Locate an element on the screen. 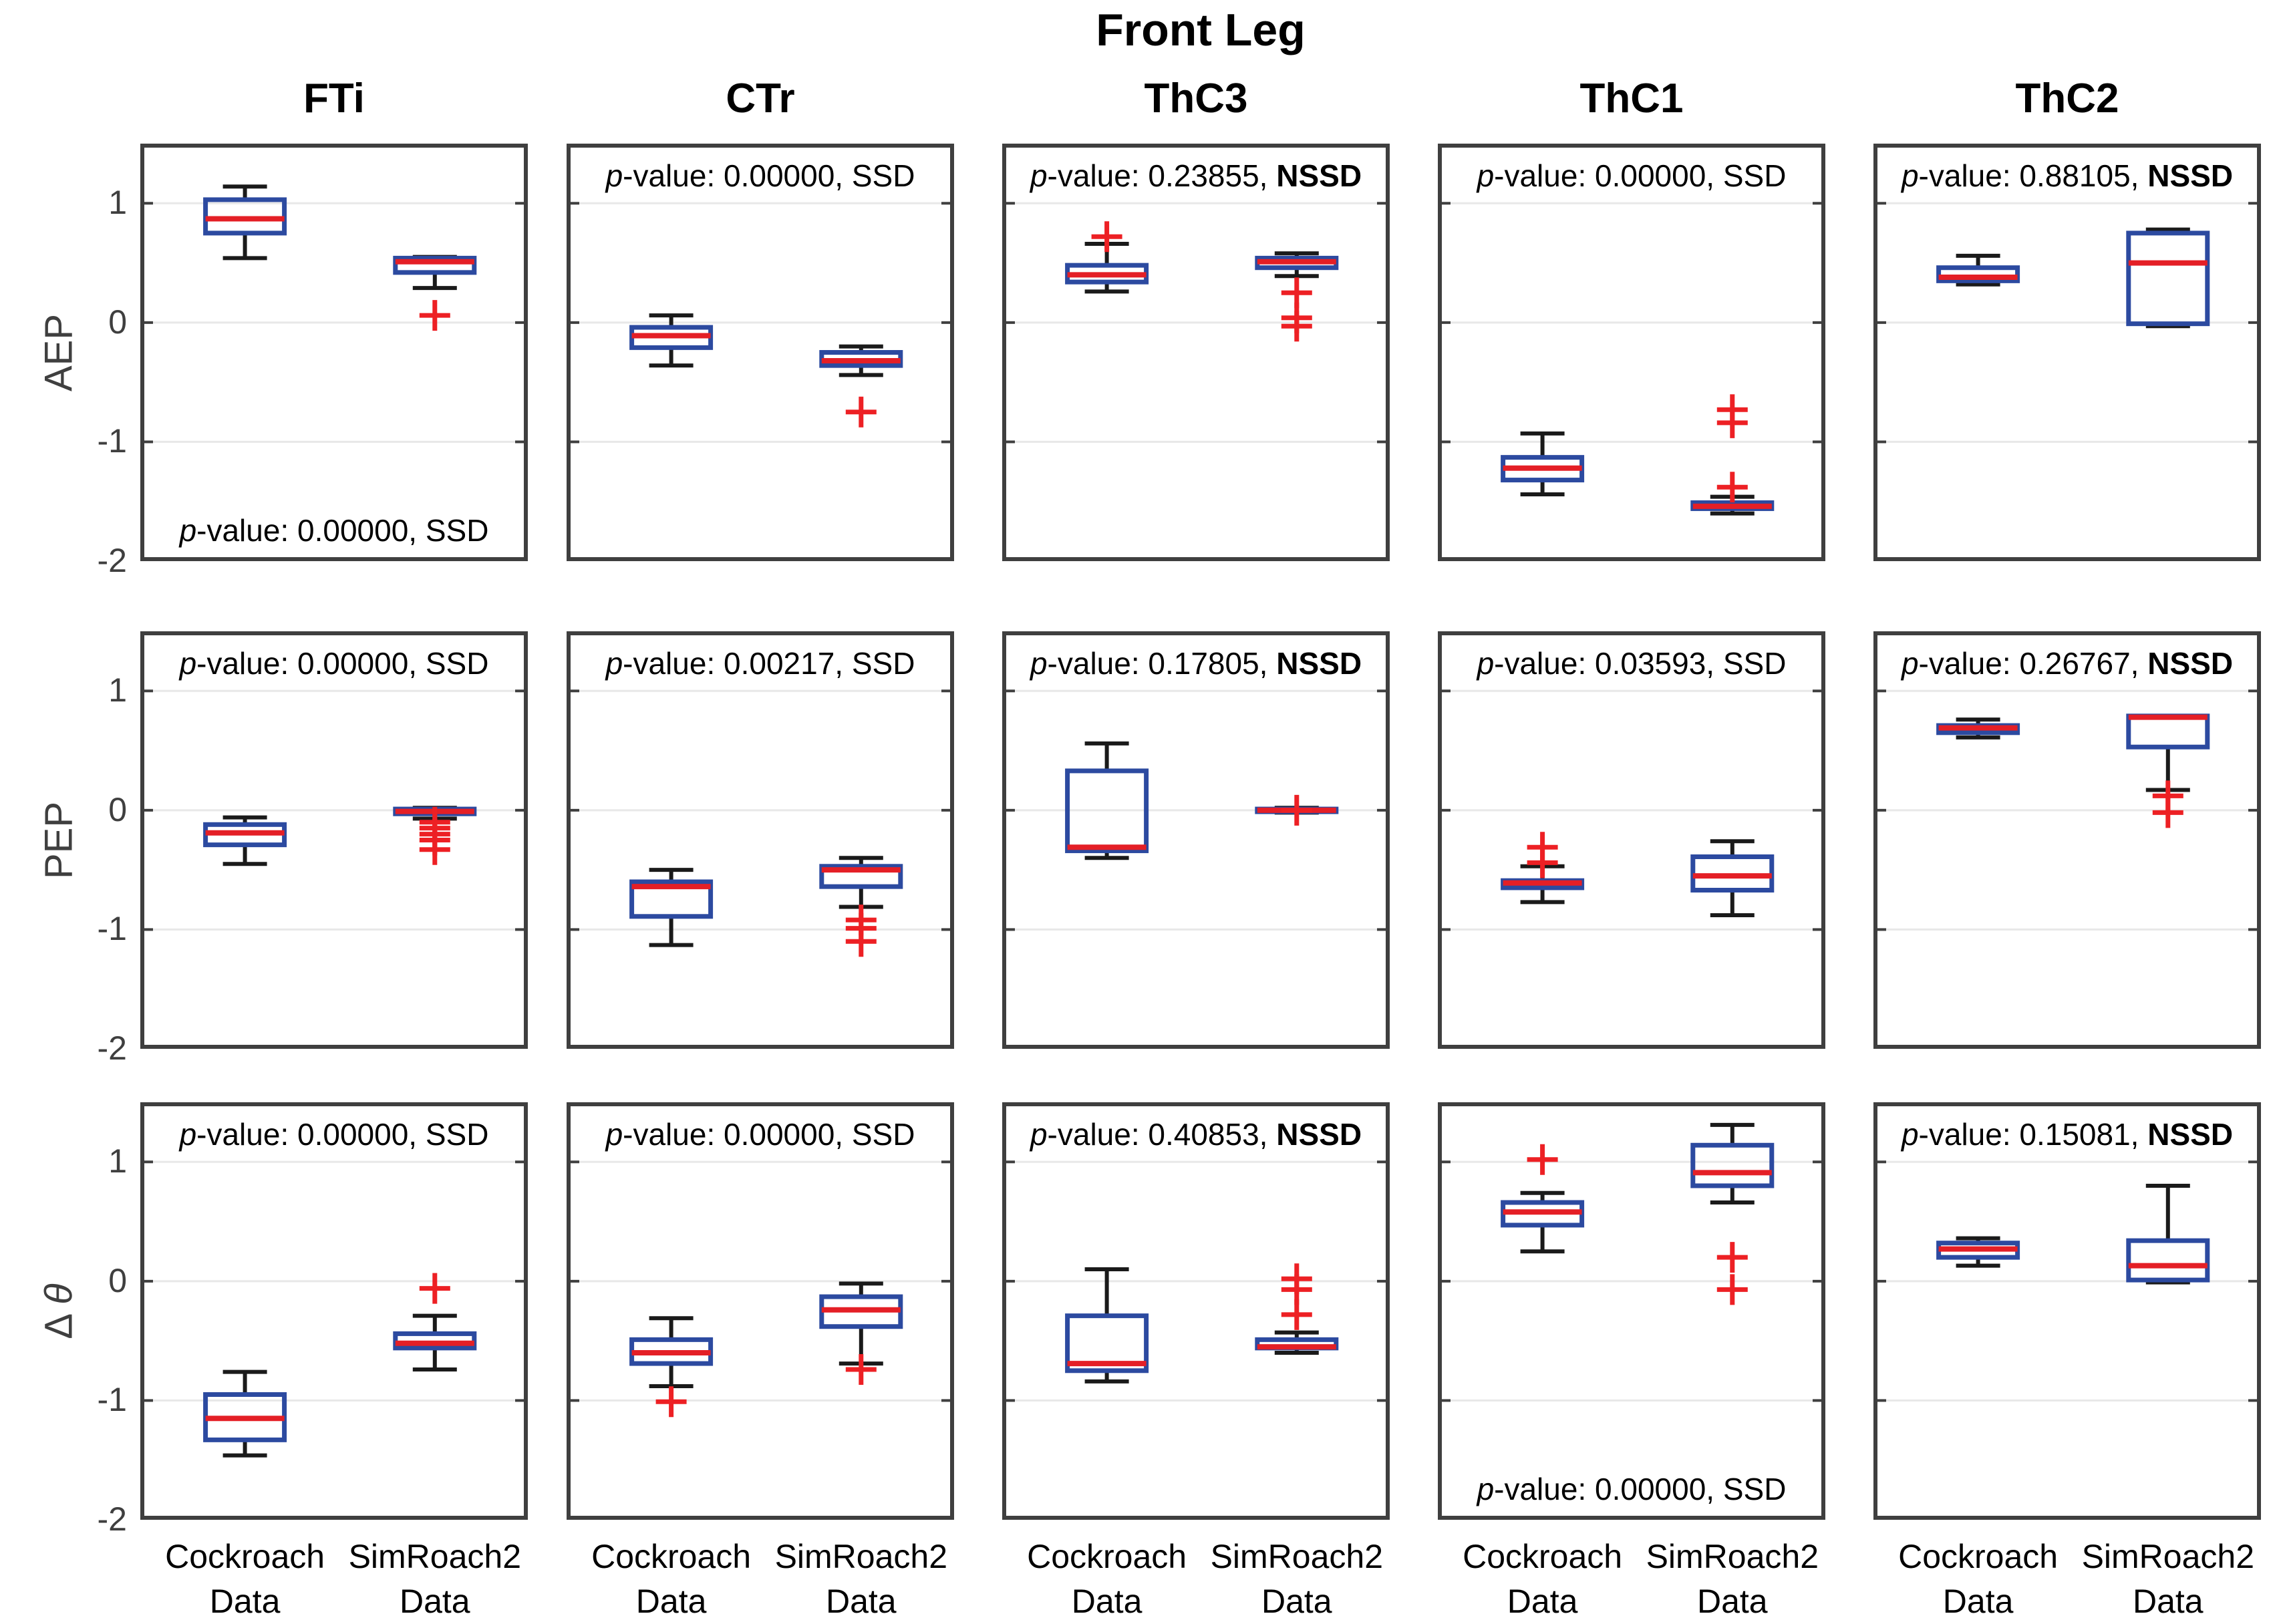  subplot-Δθ-ThC1: p-value: 0.00000, SSD is located at coordinates (1631, 1311).